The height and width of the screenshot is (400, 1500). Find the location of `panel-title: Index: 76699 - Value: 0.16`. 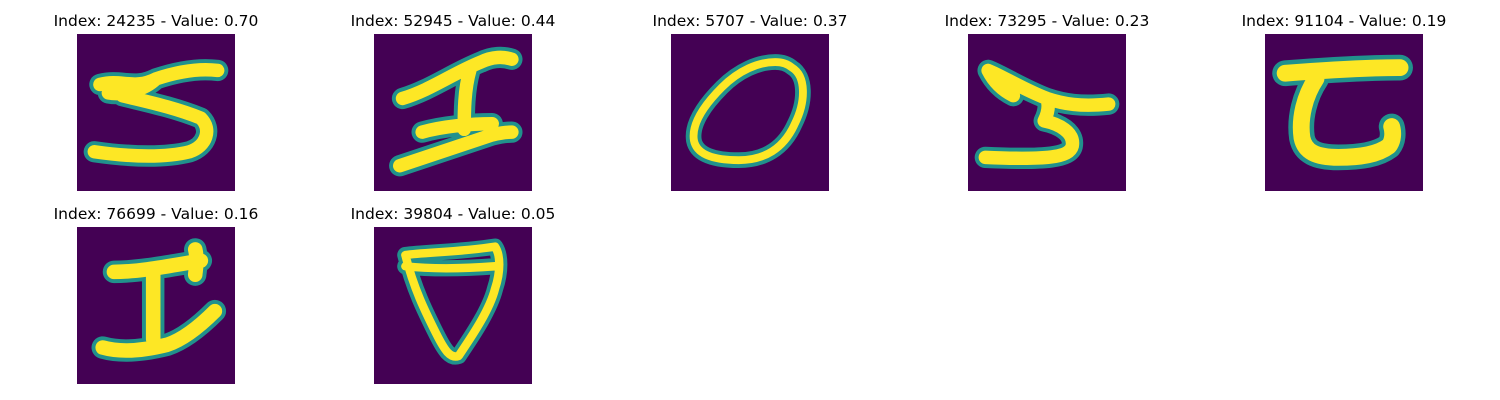

panel-title: Index: 76699 - Value: 0.16 is located at coordinates (156, 214).